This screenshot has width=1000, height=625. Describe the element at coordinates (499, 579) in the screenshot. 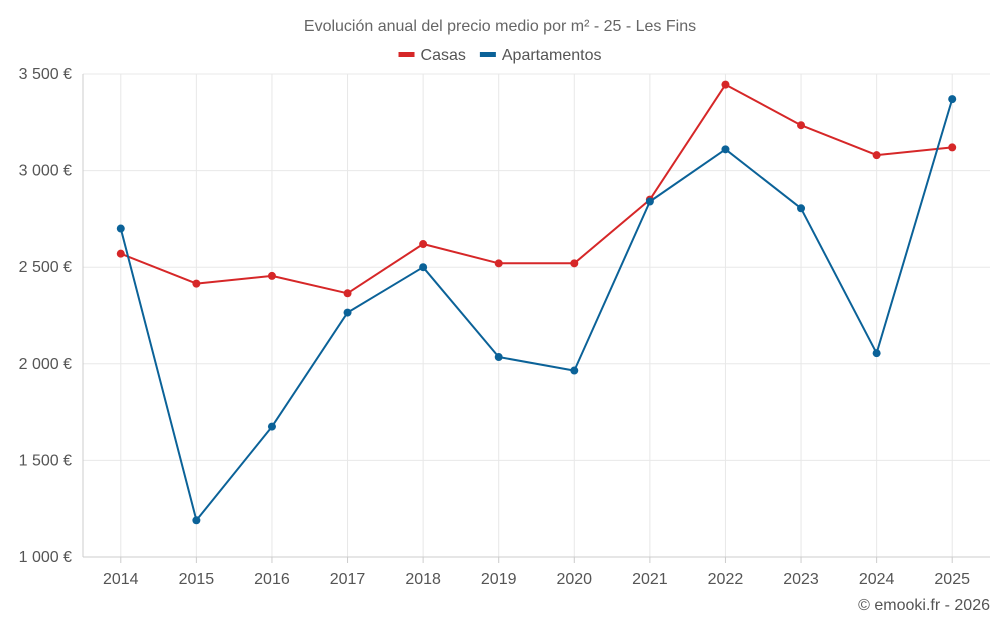

I see `x-tick-label: 2019` at that location.